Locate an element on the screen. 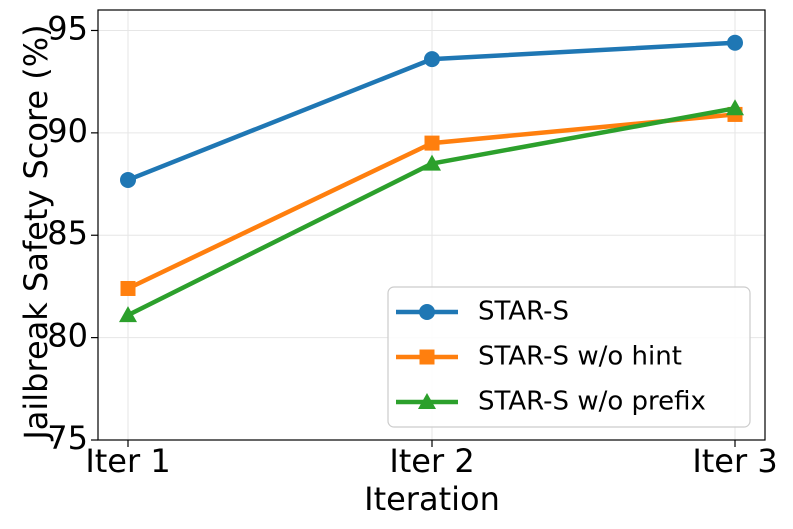 The height and width of the screenshot is (529, 793). y-tick-label: 80 is located at coordinates (67, 336).